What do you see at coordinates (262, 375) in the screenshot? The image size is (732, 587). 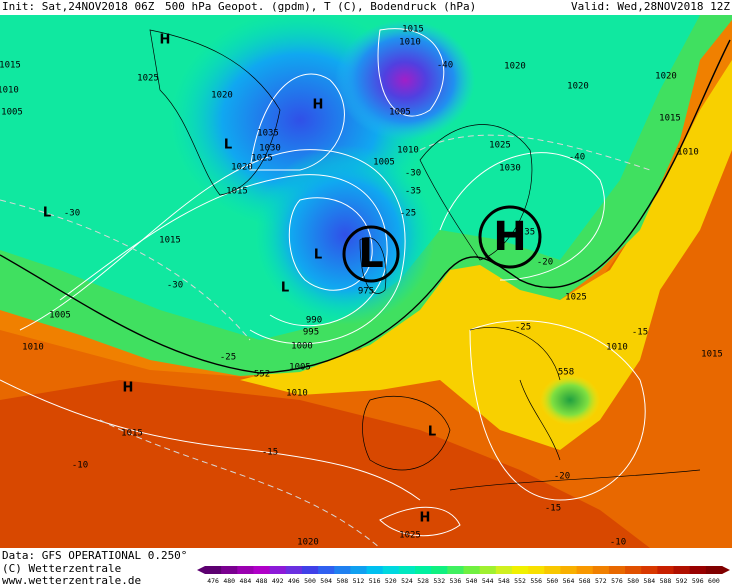 I see `contour-label: 552` at bounding box center [262, 375].